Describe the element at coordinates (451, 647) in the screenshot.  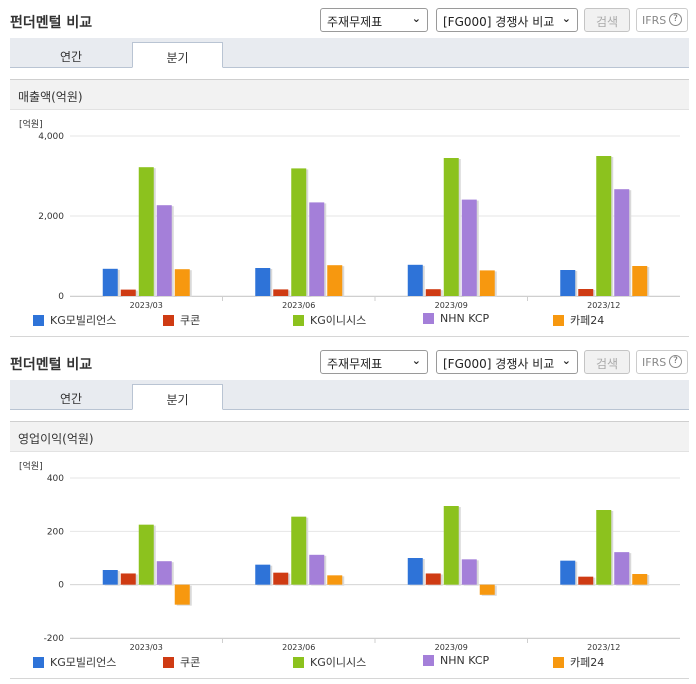
I see `x-tick-label: 2023/09` at that location.